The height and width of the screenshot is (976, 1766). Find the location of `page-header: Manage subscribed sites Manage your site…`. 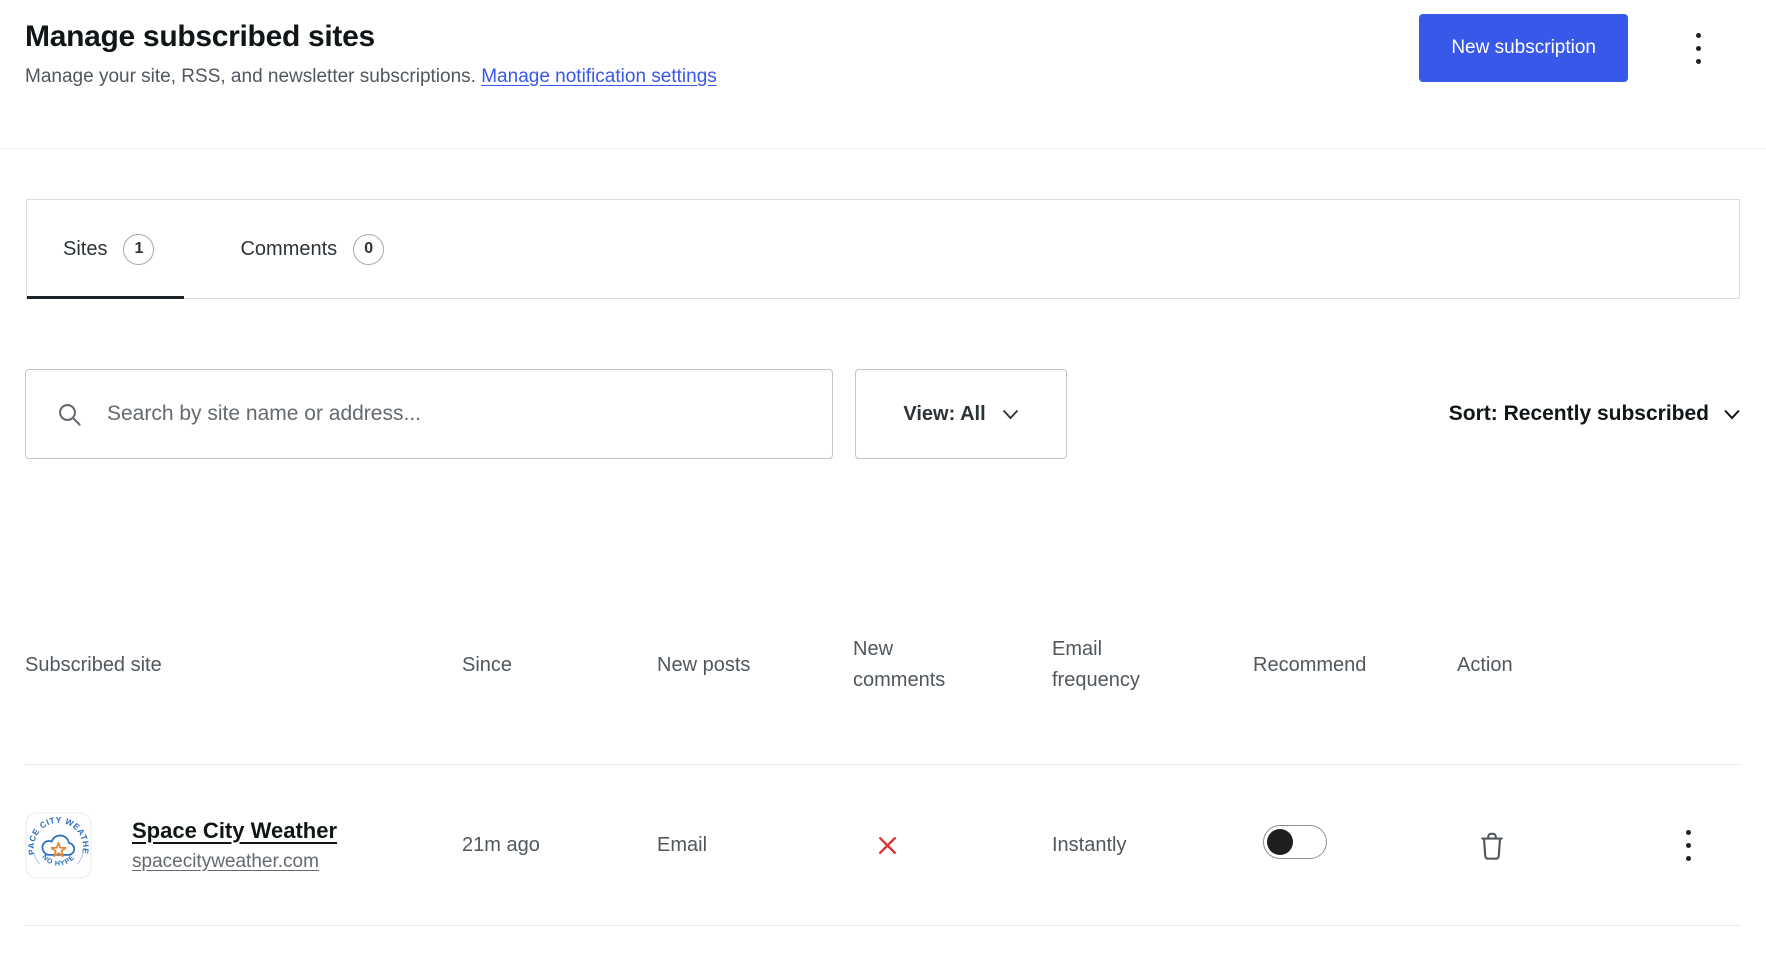

page-header: Manage subscribed sites Manage your site… is located at coordinates (883, 44).